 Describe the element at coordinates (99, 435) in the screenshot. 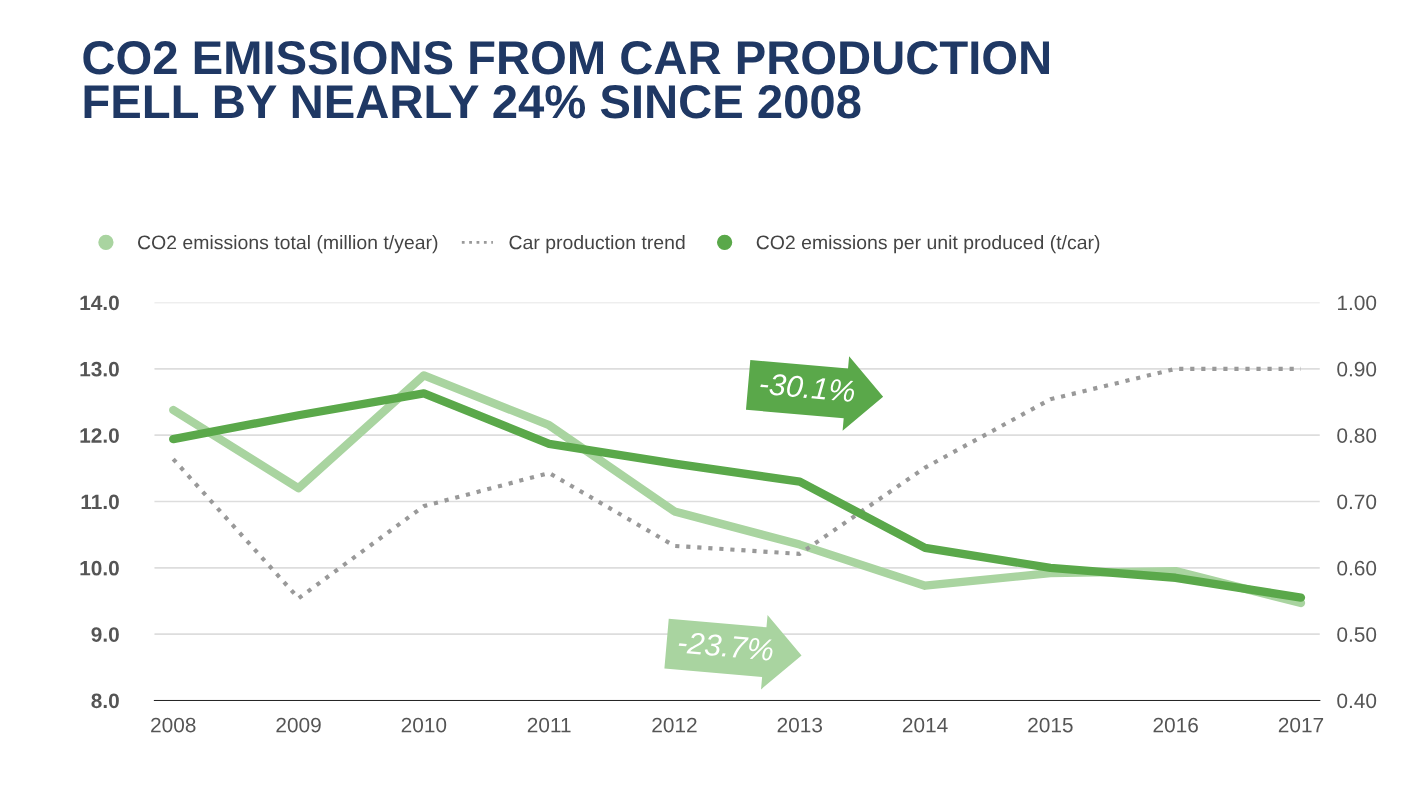

I see `y-tick-label: 12.0` at that location.